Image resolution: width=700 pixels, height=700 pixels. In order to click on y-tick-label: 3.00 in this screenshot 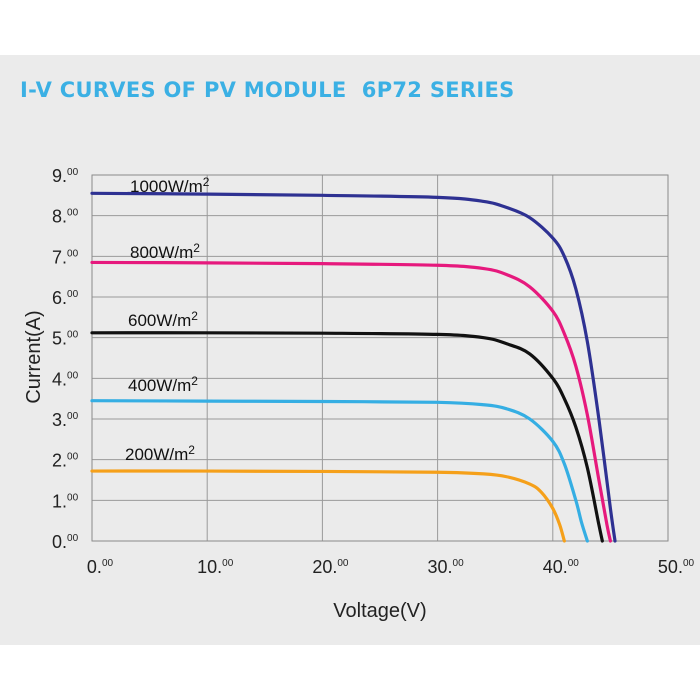, I will do `click(65, 420)`.